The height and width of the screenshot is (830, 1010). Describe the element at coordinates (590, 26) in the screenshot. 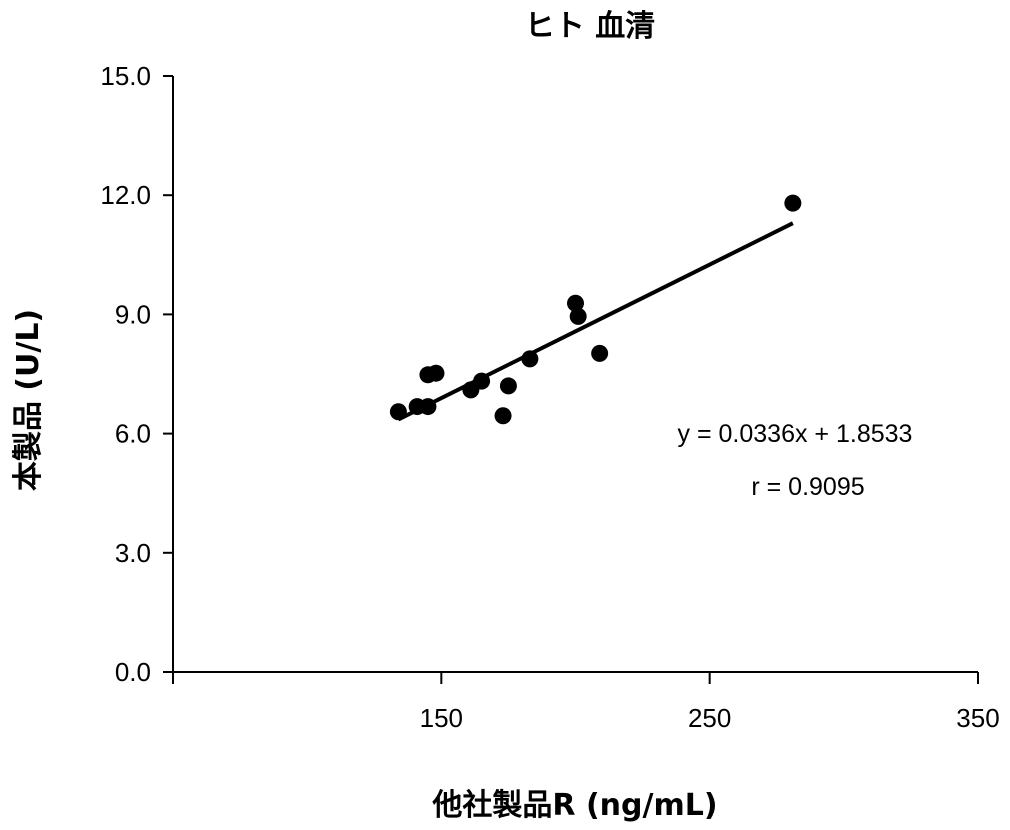

I see `chart-title: ヒト 血清` at that location.